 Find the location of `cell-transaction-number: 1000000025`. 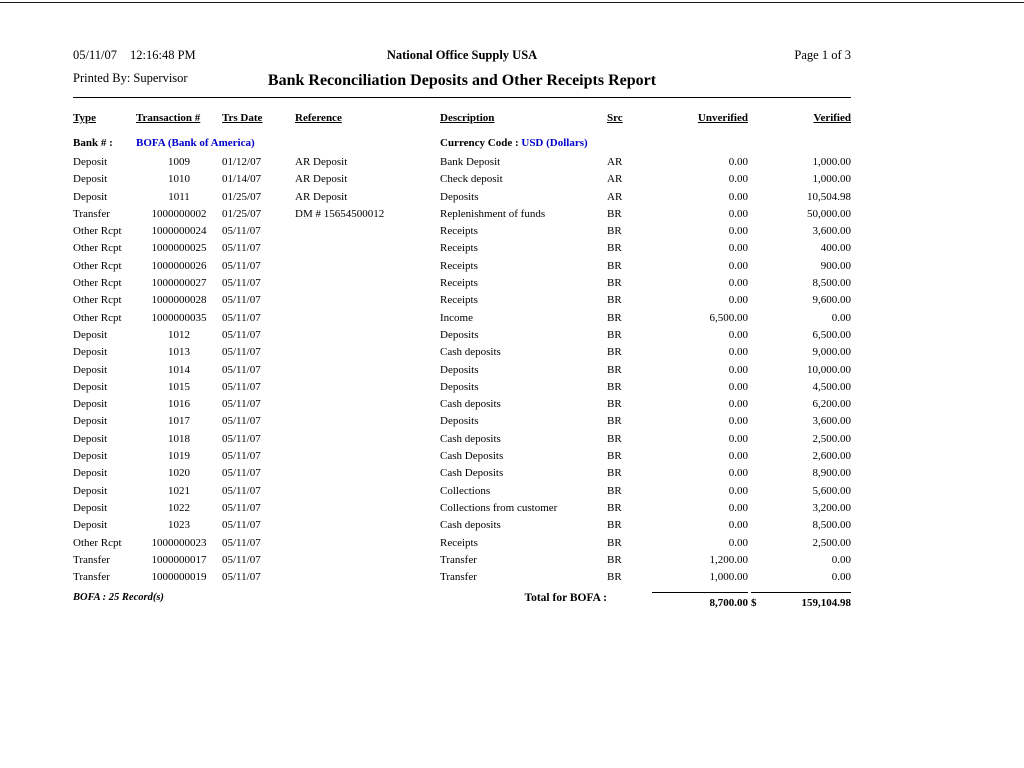

cell-transaction-number: 1000000025 is located at coordinates (179, 248).